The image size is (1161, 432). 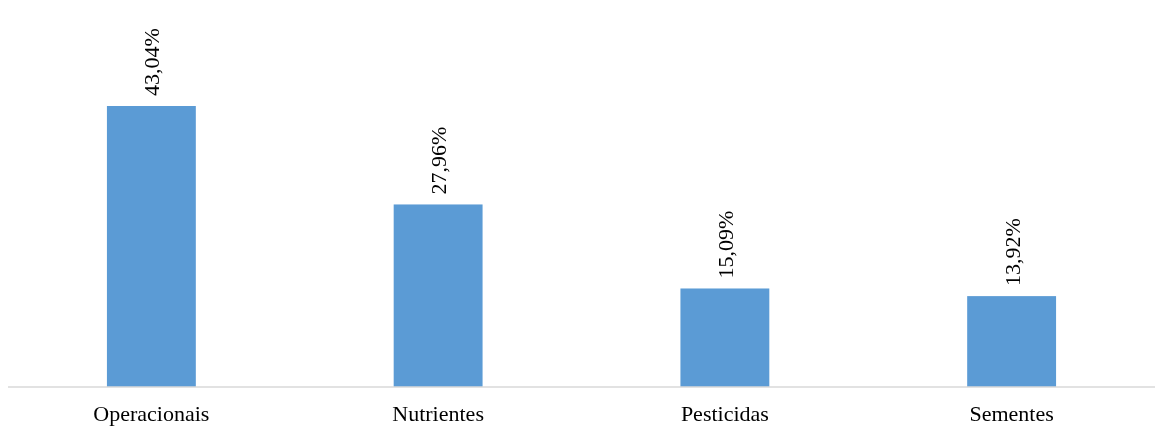 I want to click on data-label: 27,96%, so click(x=439, y=160).